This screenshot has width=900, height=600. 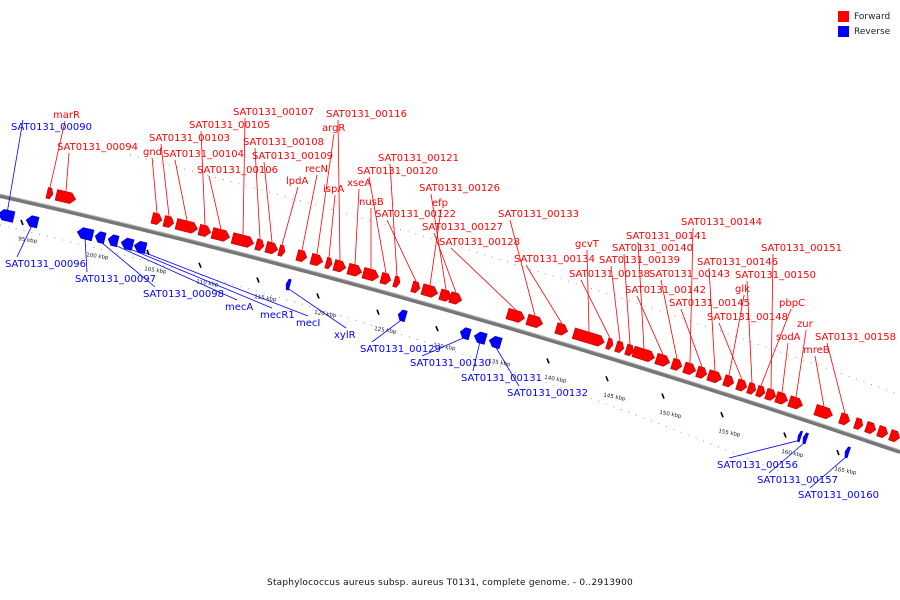 What do you see at coordinates (801, 248) in the screenshot?
I see `forward-gene-label: SAT0131_00151` at bounding box center [801, 248].